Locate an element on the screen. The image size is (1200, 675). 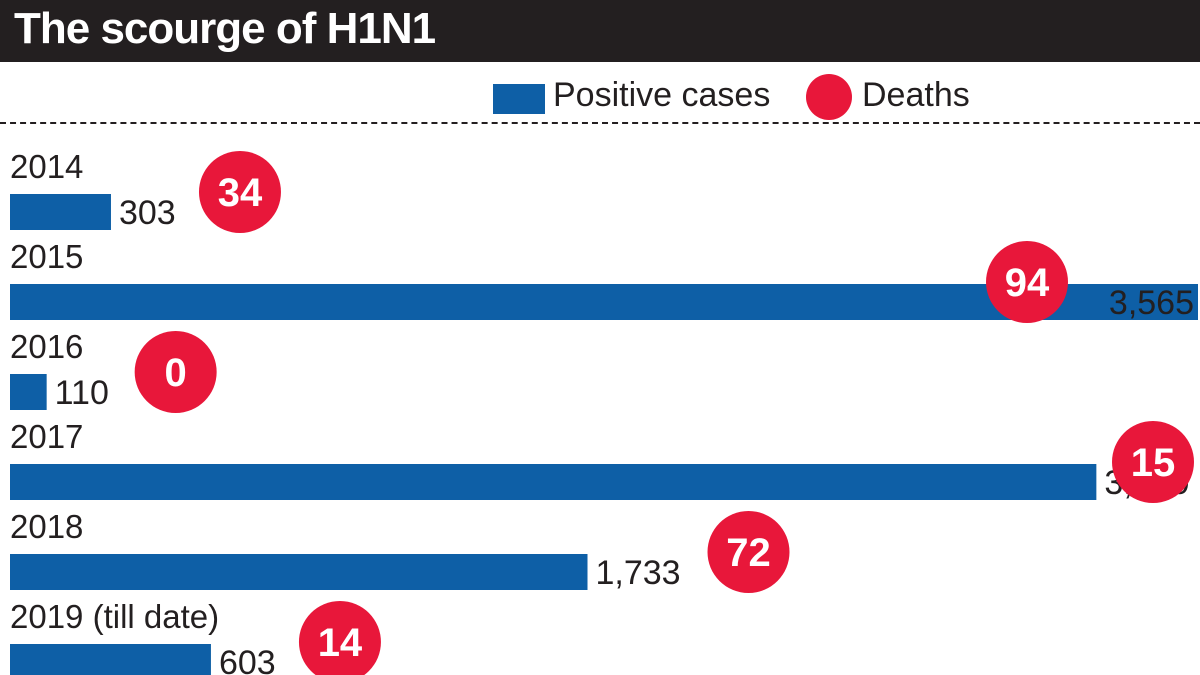
case-value-label: 110 is located at coordinates (82, 393).